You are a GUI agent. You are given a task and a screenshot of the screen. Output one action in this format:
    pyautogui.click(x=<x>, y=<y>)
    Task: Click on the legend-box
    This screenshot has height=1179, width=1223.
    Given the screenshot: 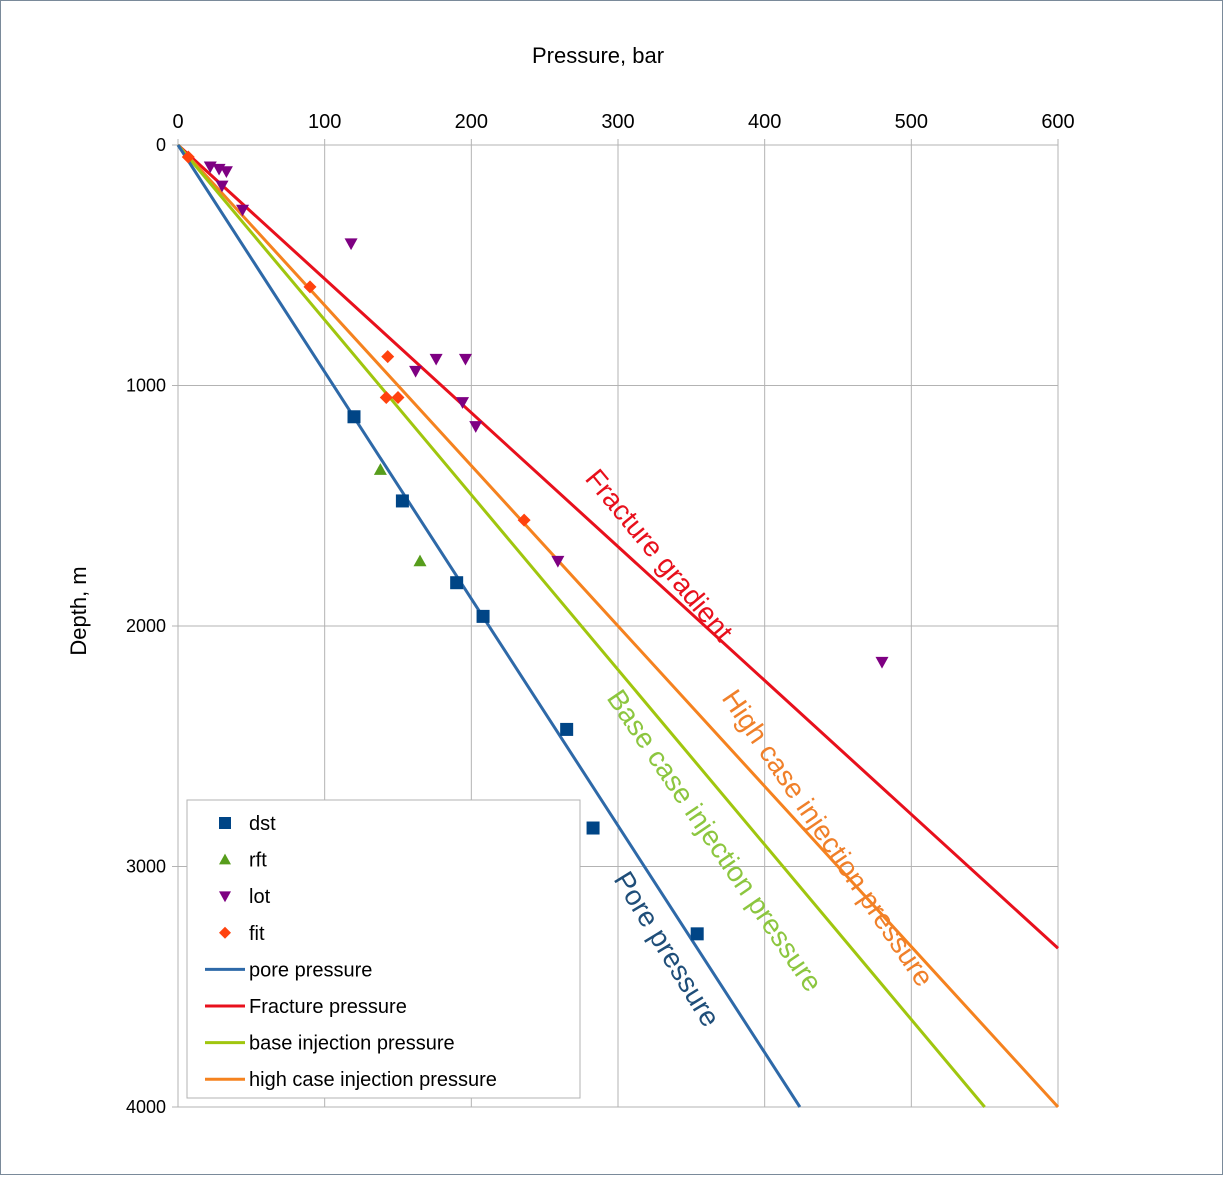 What is the action you would take?
    pyautogui.click(x=383, y=949)
    